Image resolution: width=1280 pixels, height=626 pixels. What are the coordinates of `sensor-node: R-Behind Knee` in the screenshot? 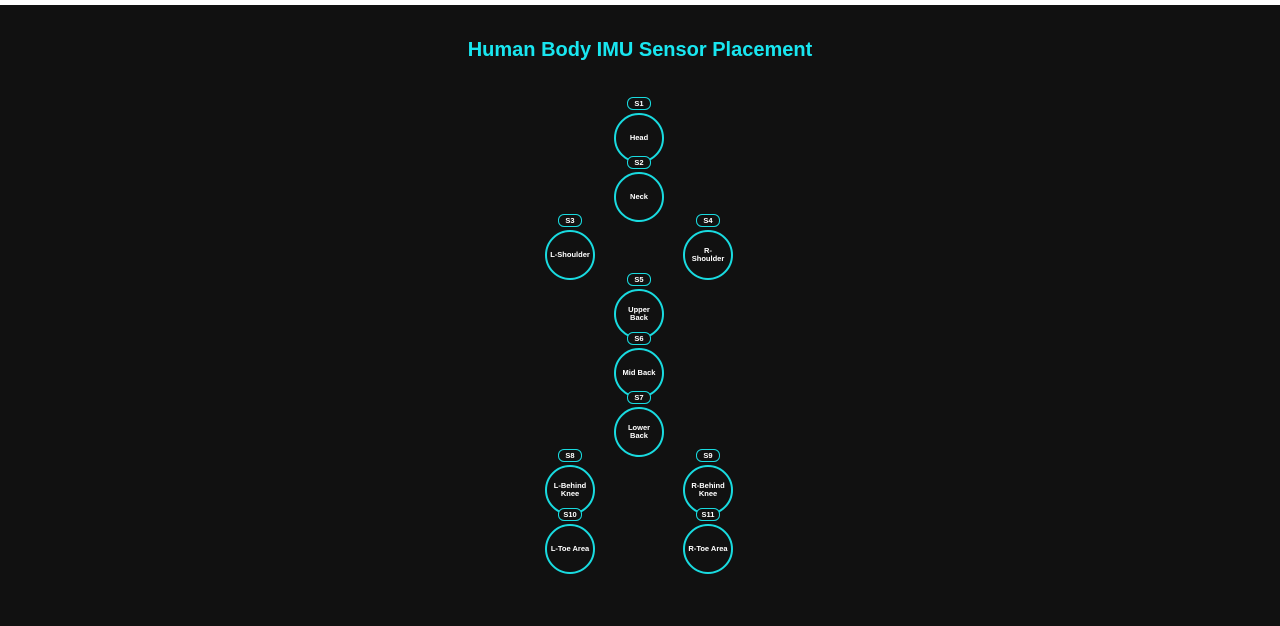 It's located at (708, 490).